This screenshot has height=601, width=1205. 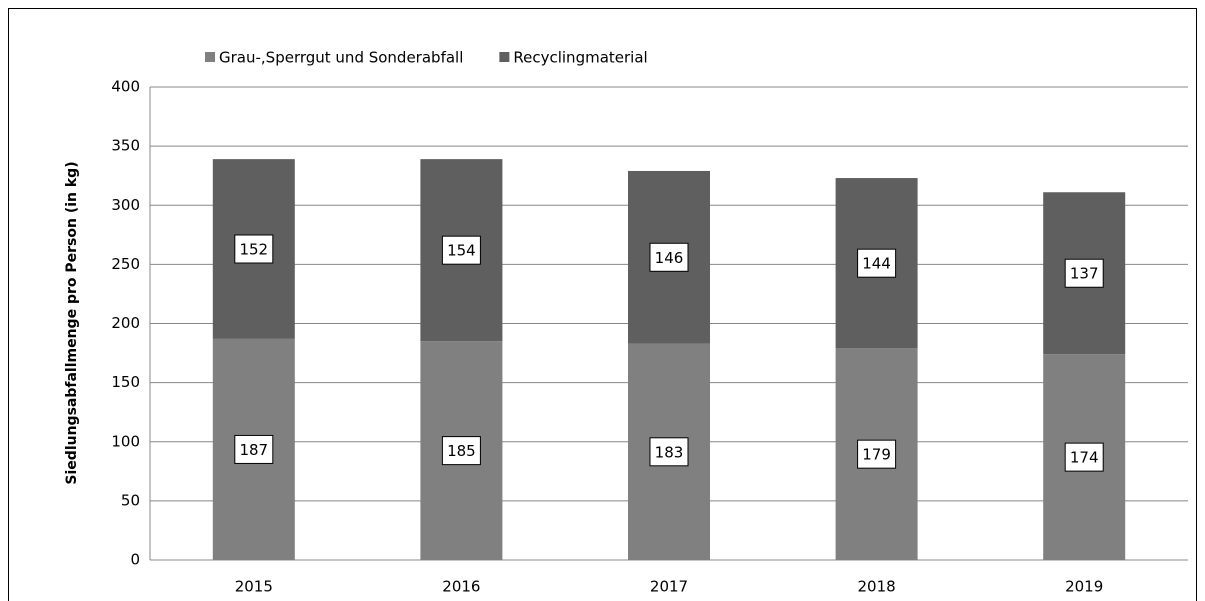 What do you see at coordinates (341, 58) in the screenshot?
I see `legend-label: Grau-,Sperrgut und Sonderabfall` at bounding box center [341, 58].